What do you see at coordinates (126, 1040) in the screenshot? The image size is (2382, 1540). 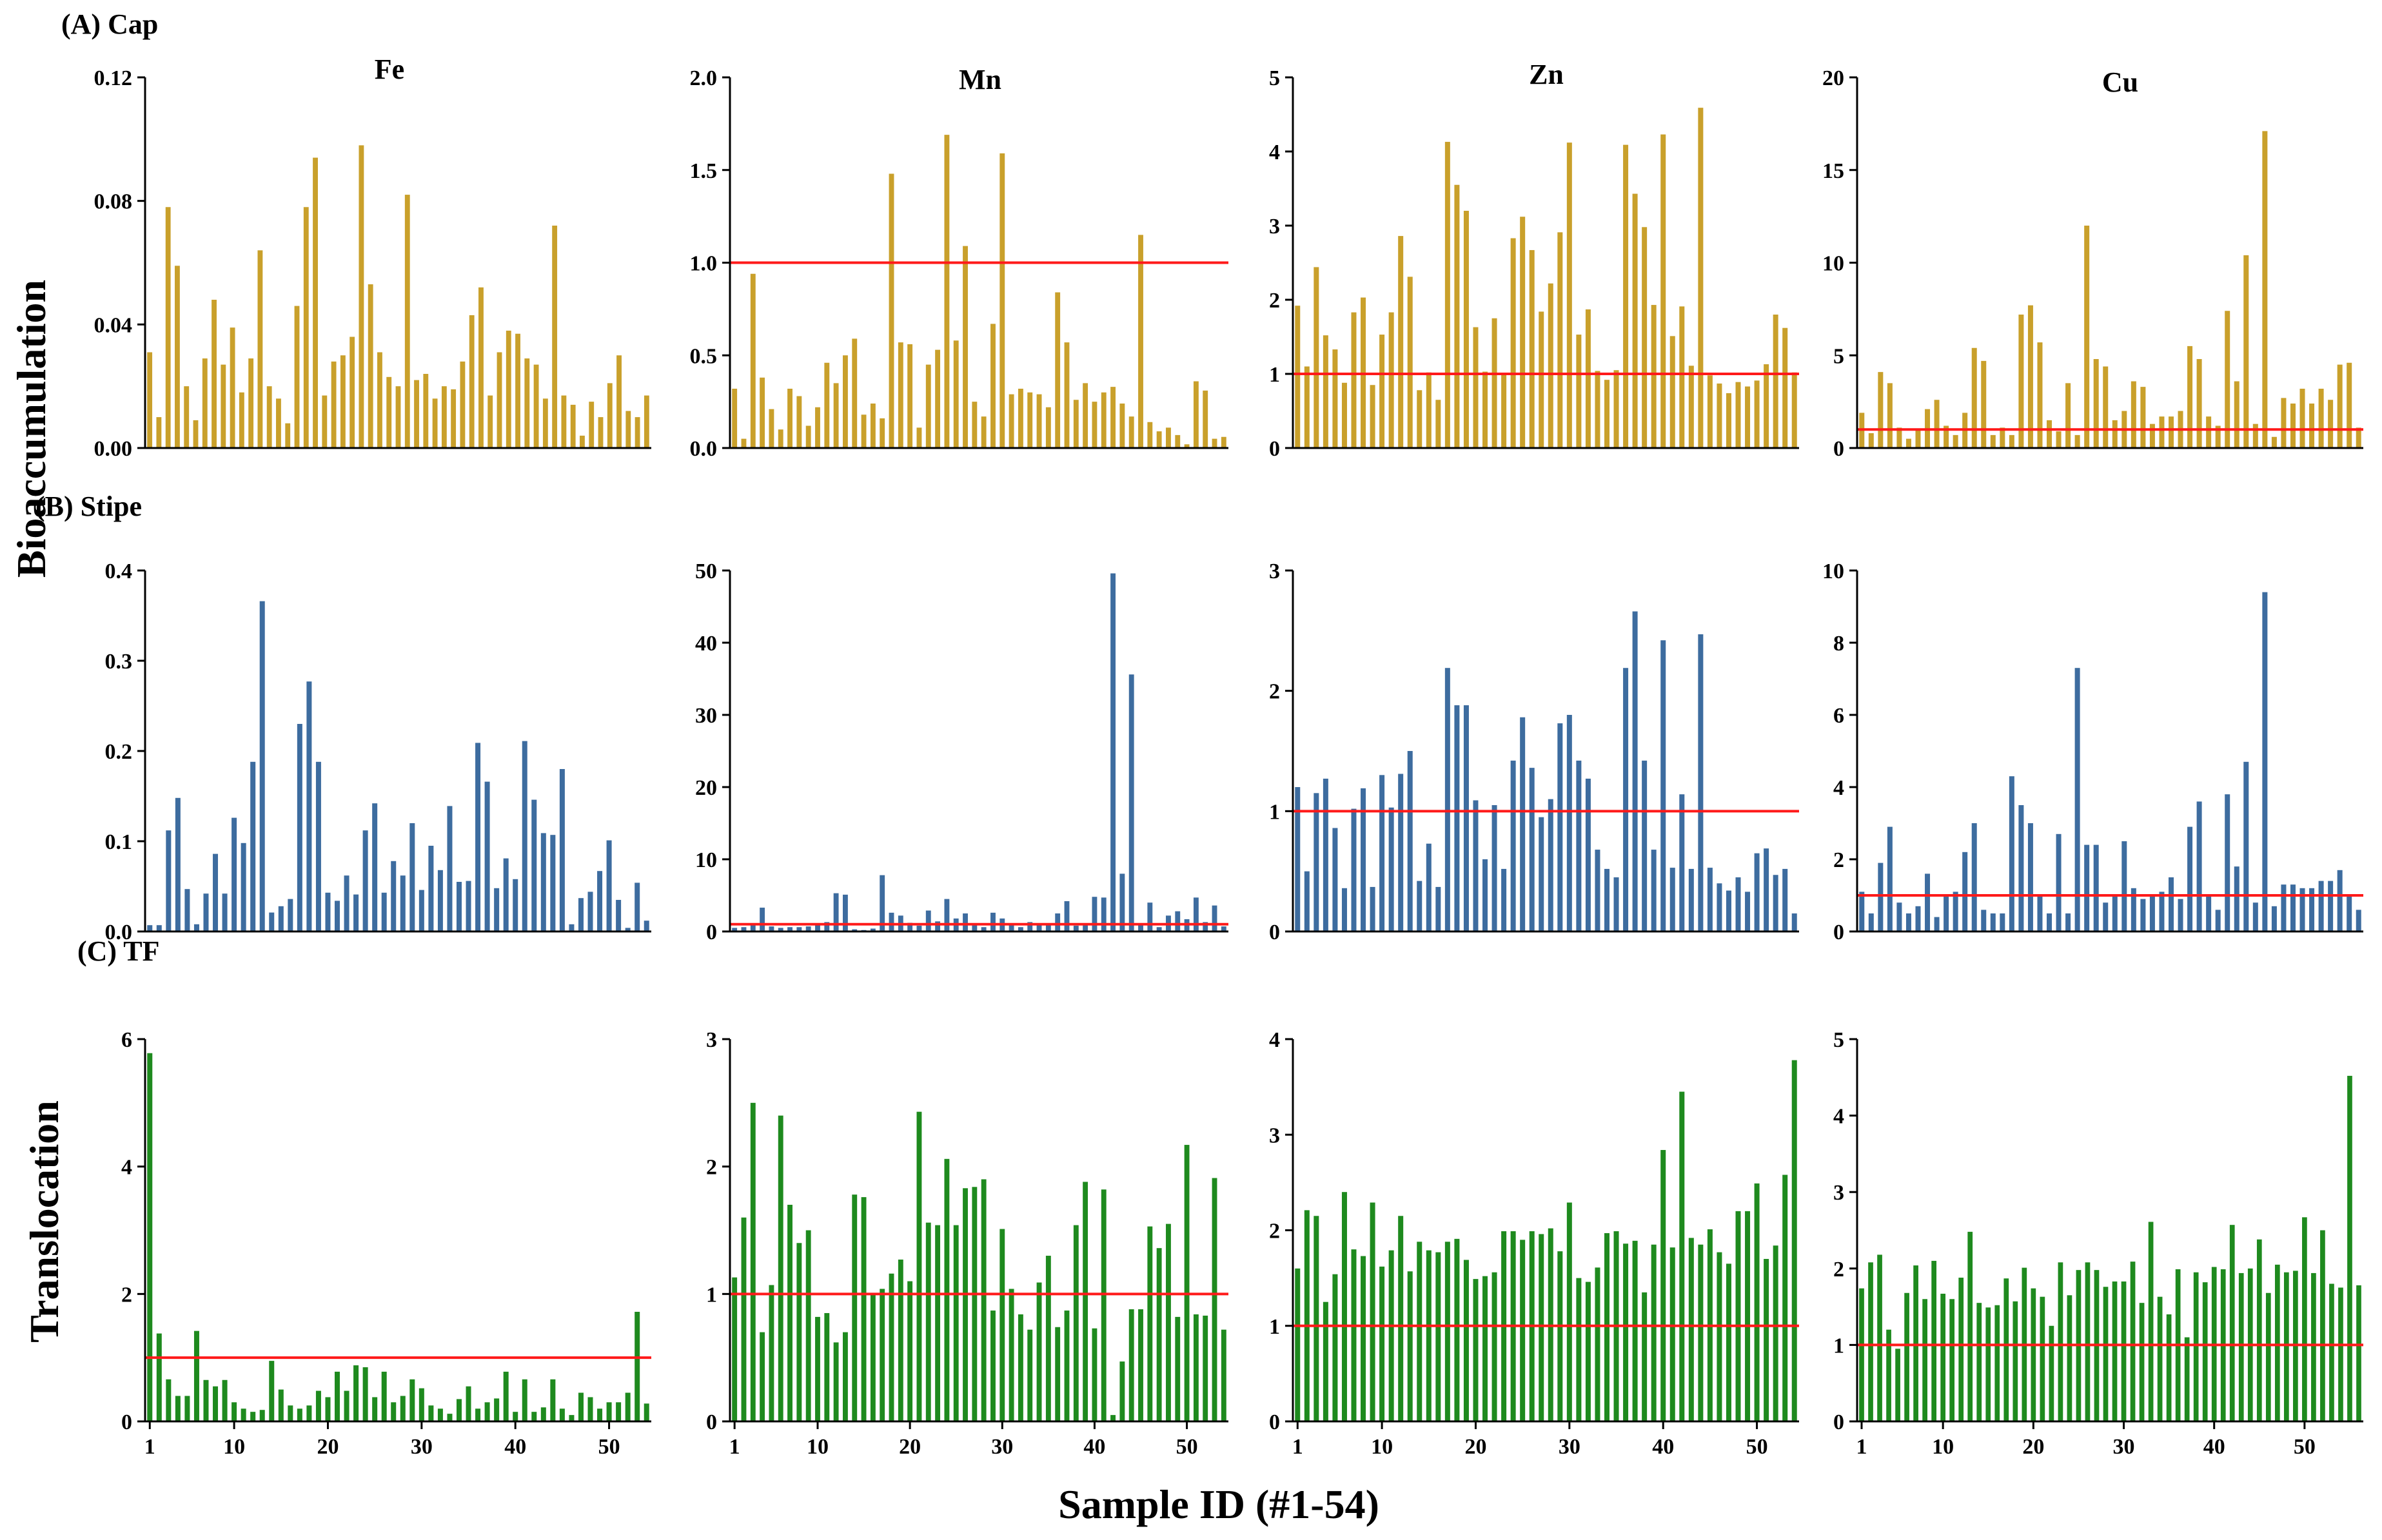 I see `y-tick-label: 6` at bounding box center [126, 1040].